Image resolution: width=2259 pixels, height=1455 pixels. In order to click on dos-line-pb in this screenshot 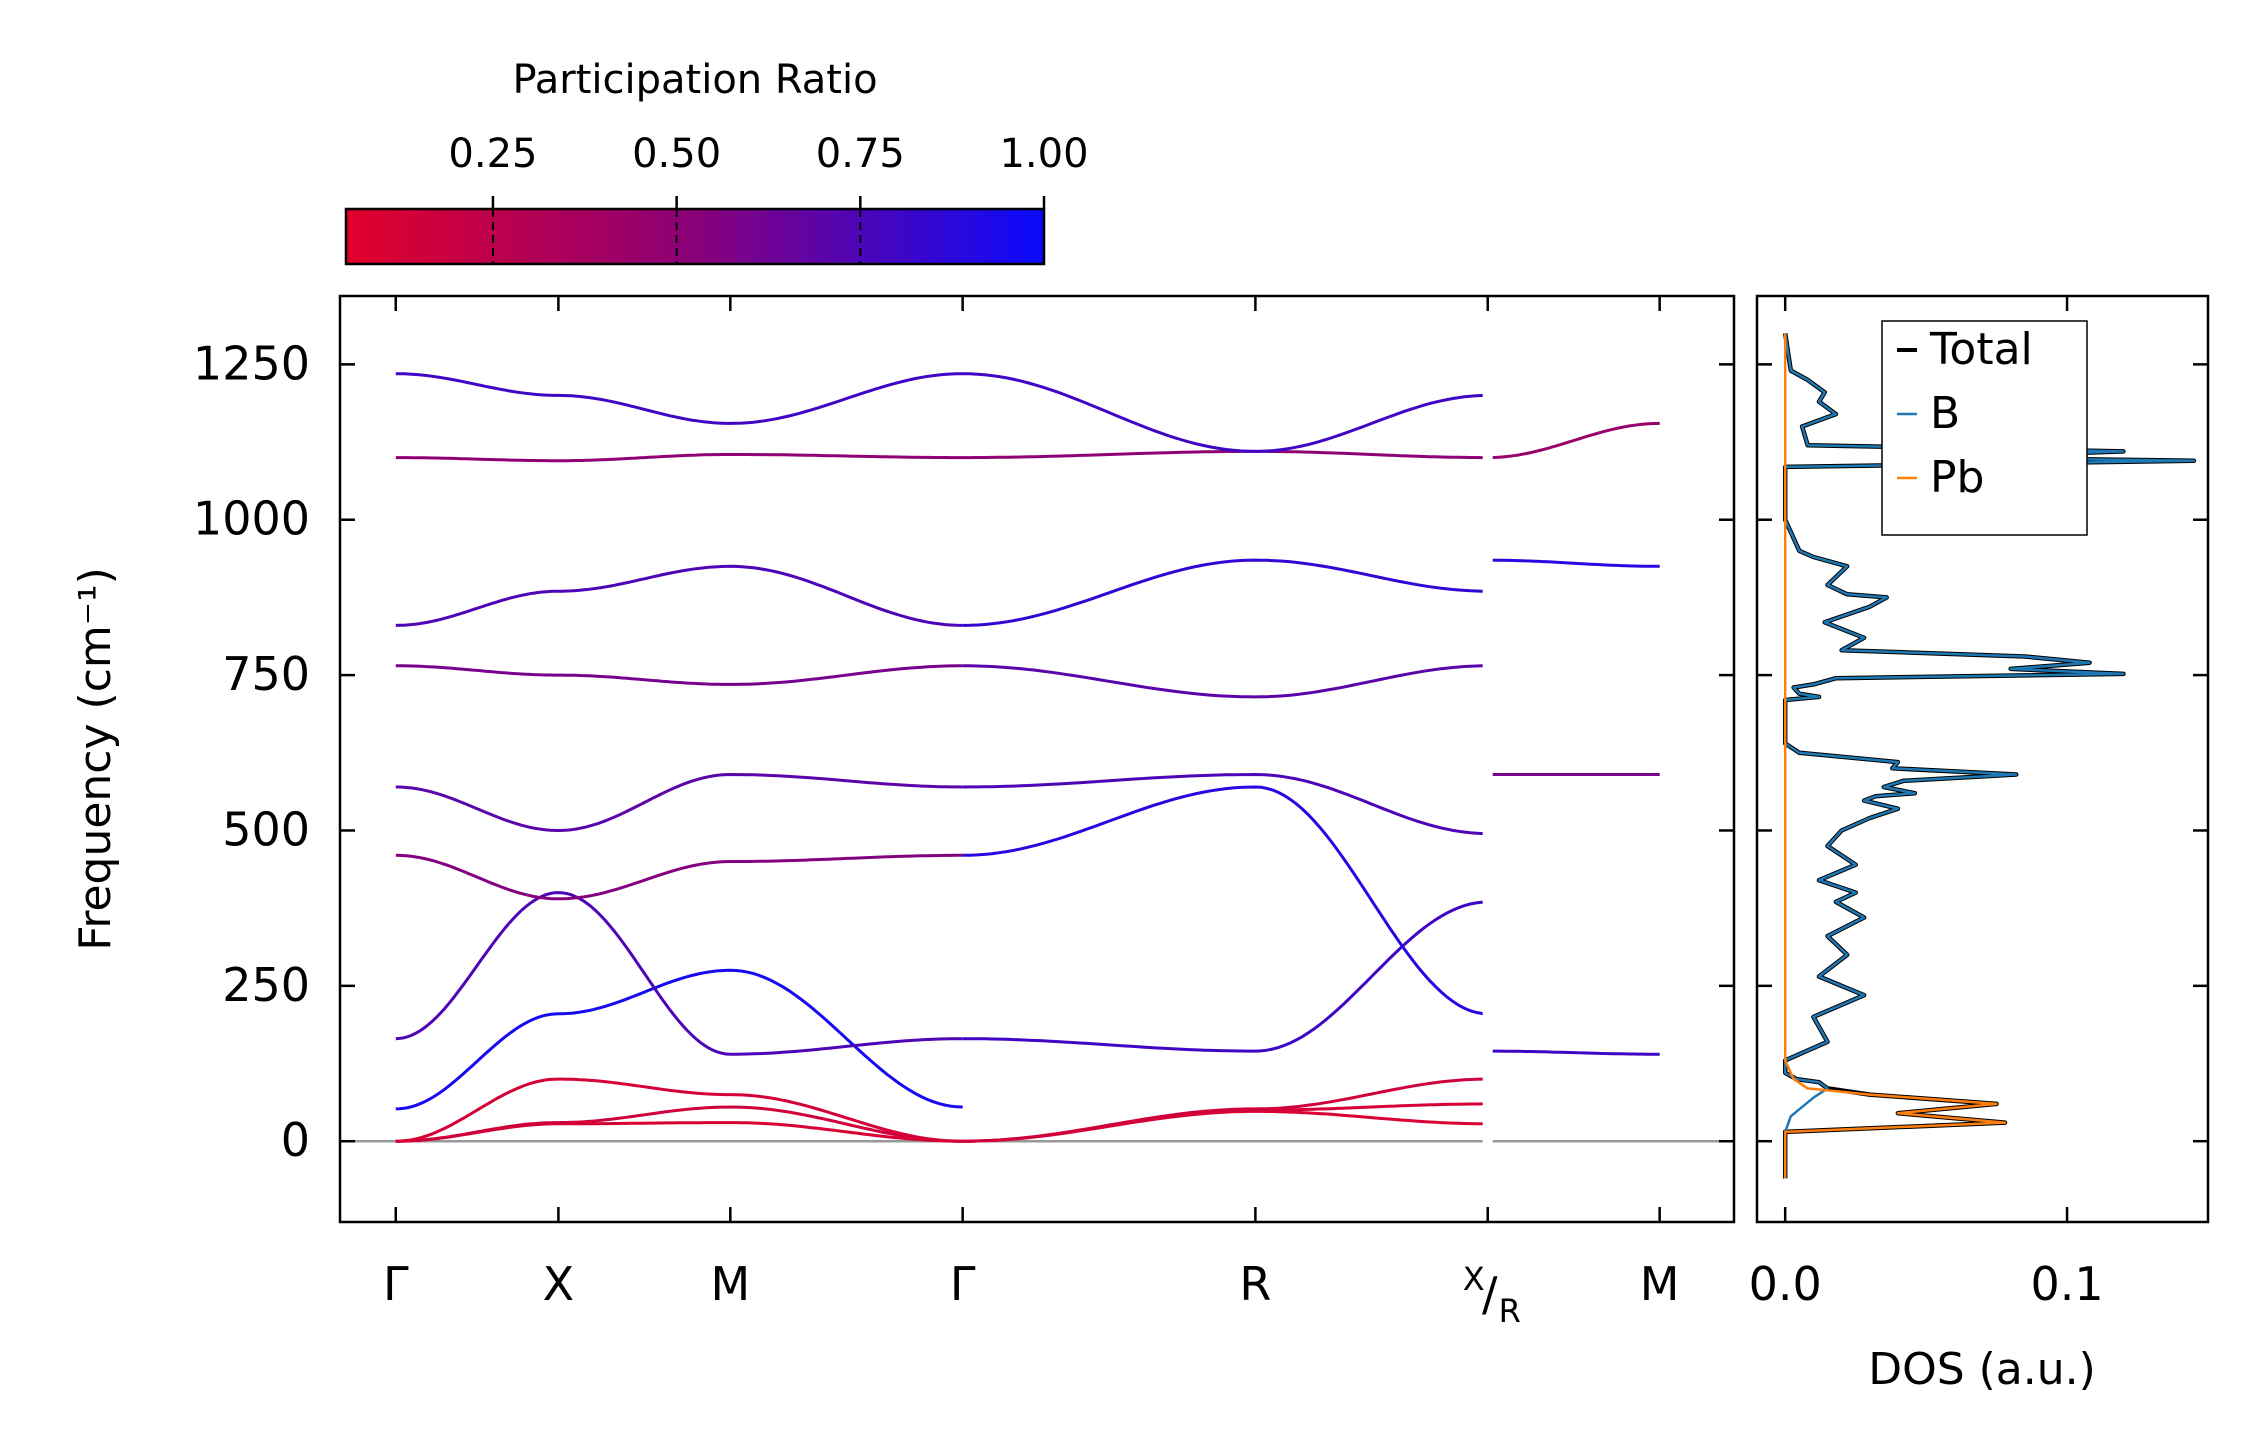, I will do `click(1895, 756)`.